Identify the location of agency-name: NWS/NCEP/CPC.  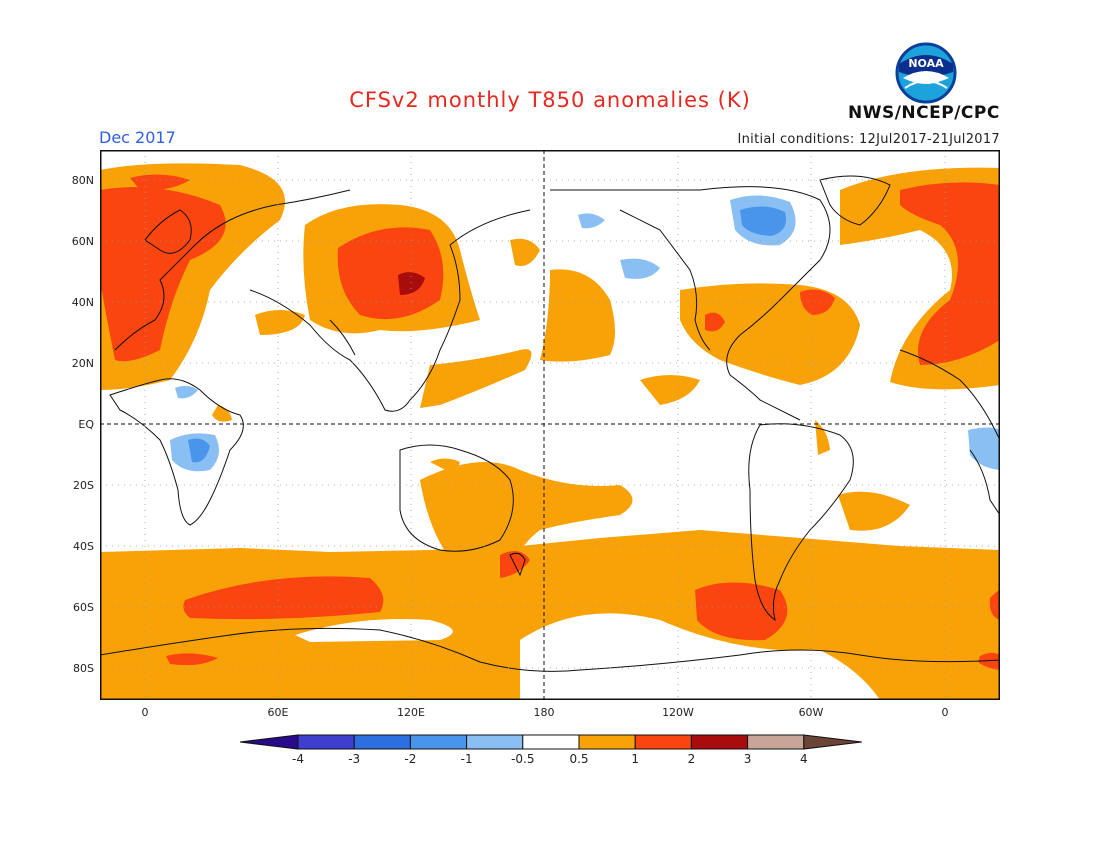
(924, 113).